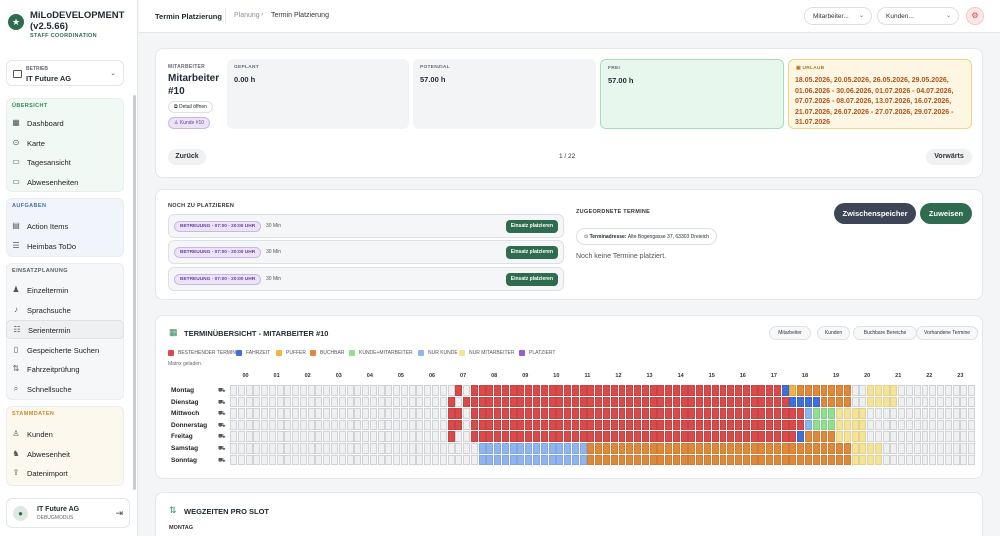 This screenshot has width=1000, height=536. What do you see at coordinates (65, 143) in the screenshot?
I see `sidebar-item-karte: ⊙ Karte` at bounding box center [65, 143].